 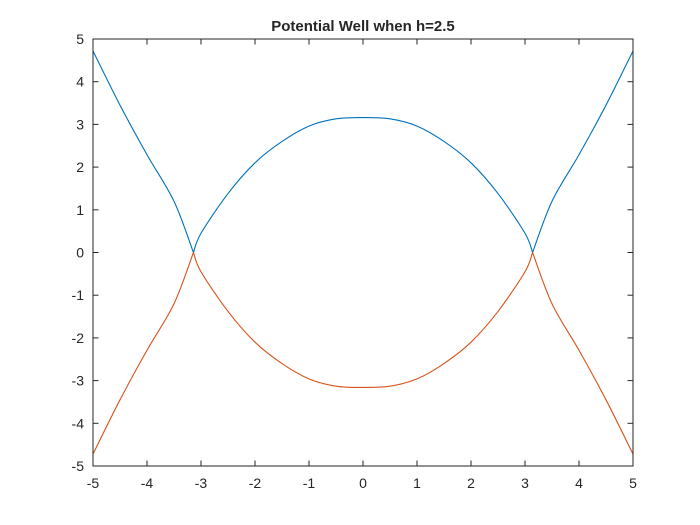 I want to click on y-tick-label: 2, so click(x=80, y=167).